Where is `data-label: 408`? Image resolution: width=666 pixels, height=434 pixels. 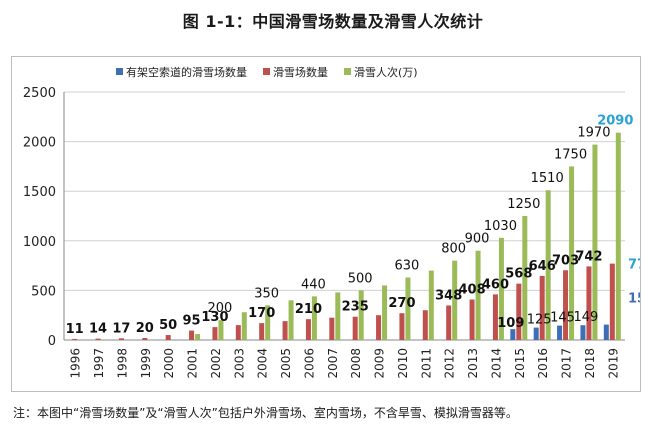
data-label: 408 is located at coordinates (471, 290).